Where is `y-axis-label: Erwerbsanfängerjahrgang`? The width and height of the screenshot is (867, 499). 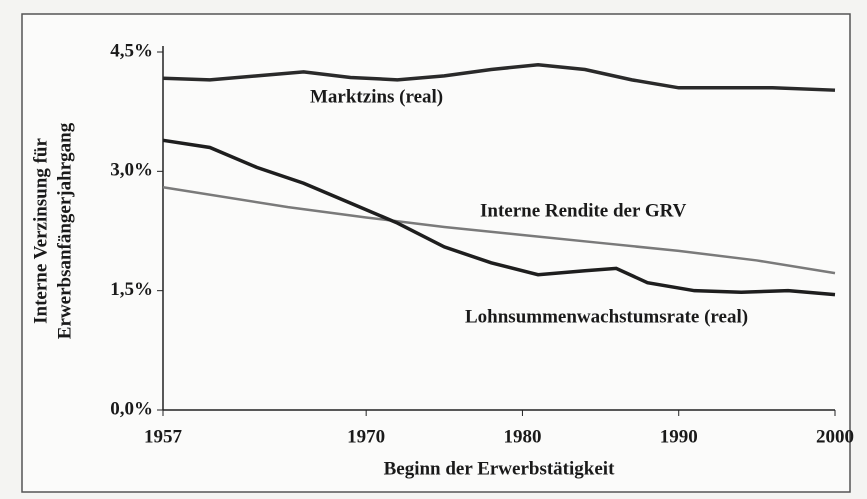
y-axis-label: Erwerbsanfängerjahrgang is located at coordinates (64, 230).